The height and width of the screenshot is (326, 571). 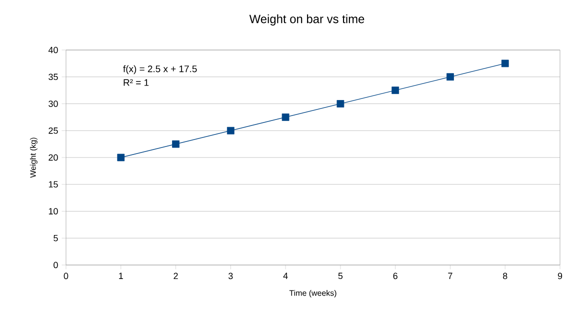 I want to click on x-tick-label: 5, so click(x=340, y=276).